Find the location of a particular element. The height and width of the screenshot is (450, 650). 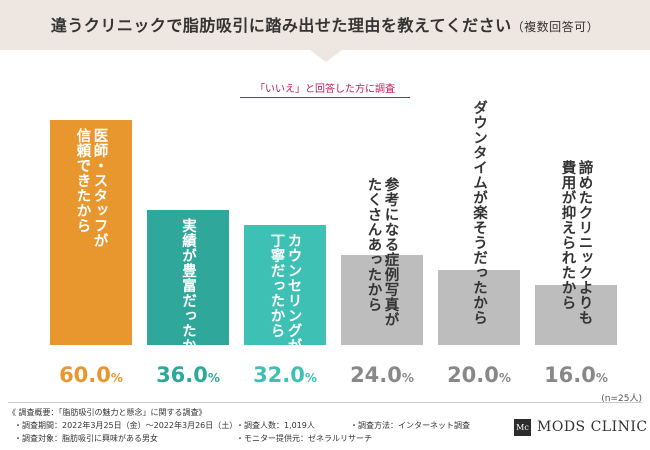

survey-target: ・調査対象：脂肪吸引に興味がある男女 is located at coordinates (86, 438).